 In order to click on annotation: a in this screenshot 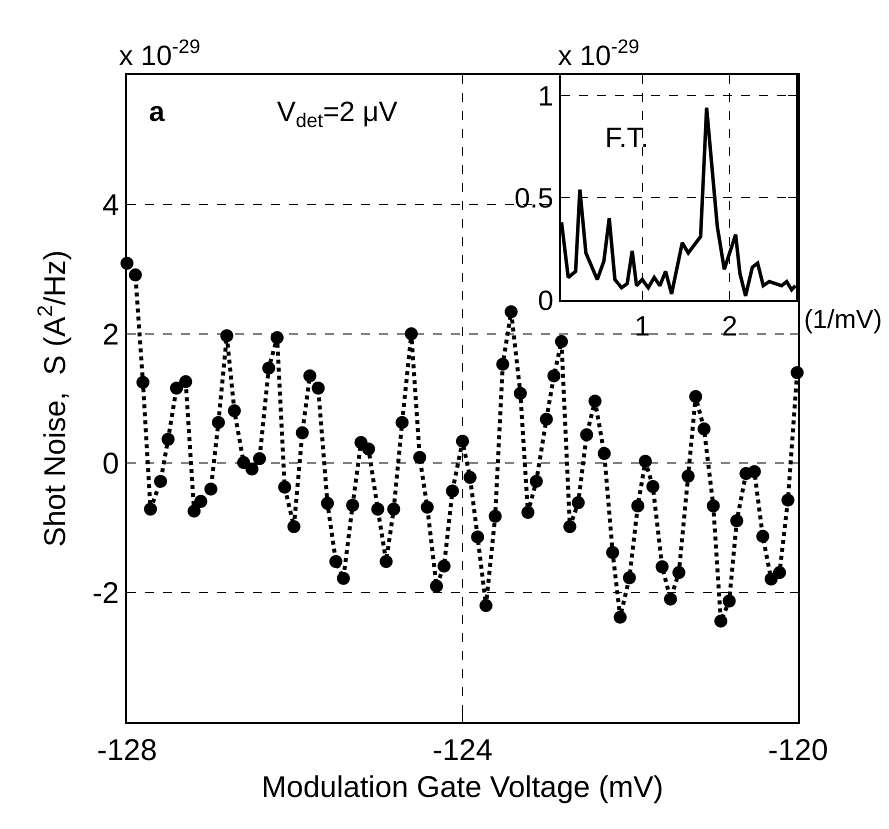, I will do `click(157, 111)`.